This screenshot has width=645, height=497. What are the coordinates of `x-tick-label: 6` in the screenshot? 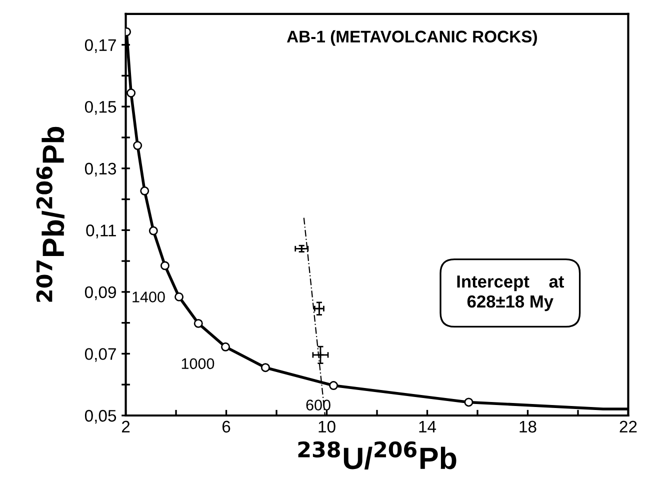 It's located at (226, 426).